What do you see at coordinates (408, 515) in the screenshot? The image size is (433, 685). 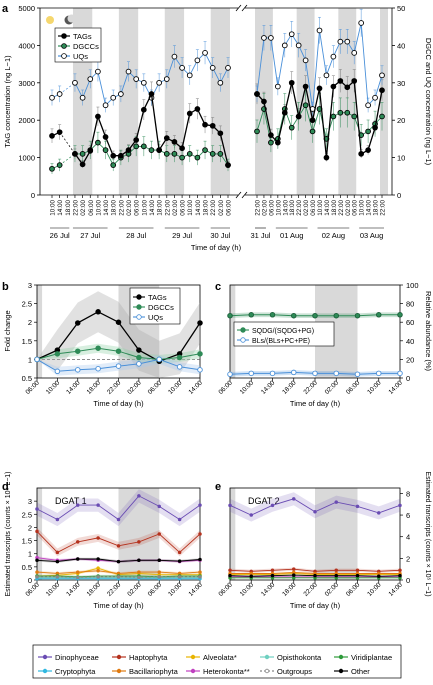 I see `y-tick-label: 6` at bounding box center [408, 515].